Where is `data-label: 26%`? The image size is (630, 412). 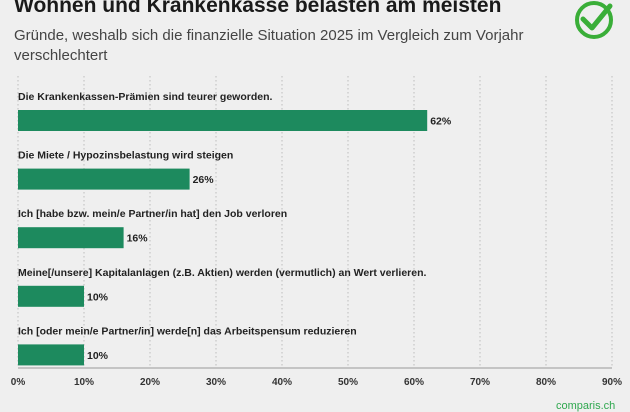
data-label: 26% is located at coordinates (204, 180).